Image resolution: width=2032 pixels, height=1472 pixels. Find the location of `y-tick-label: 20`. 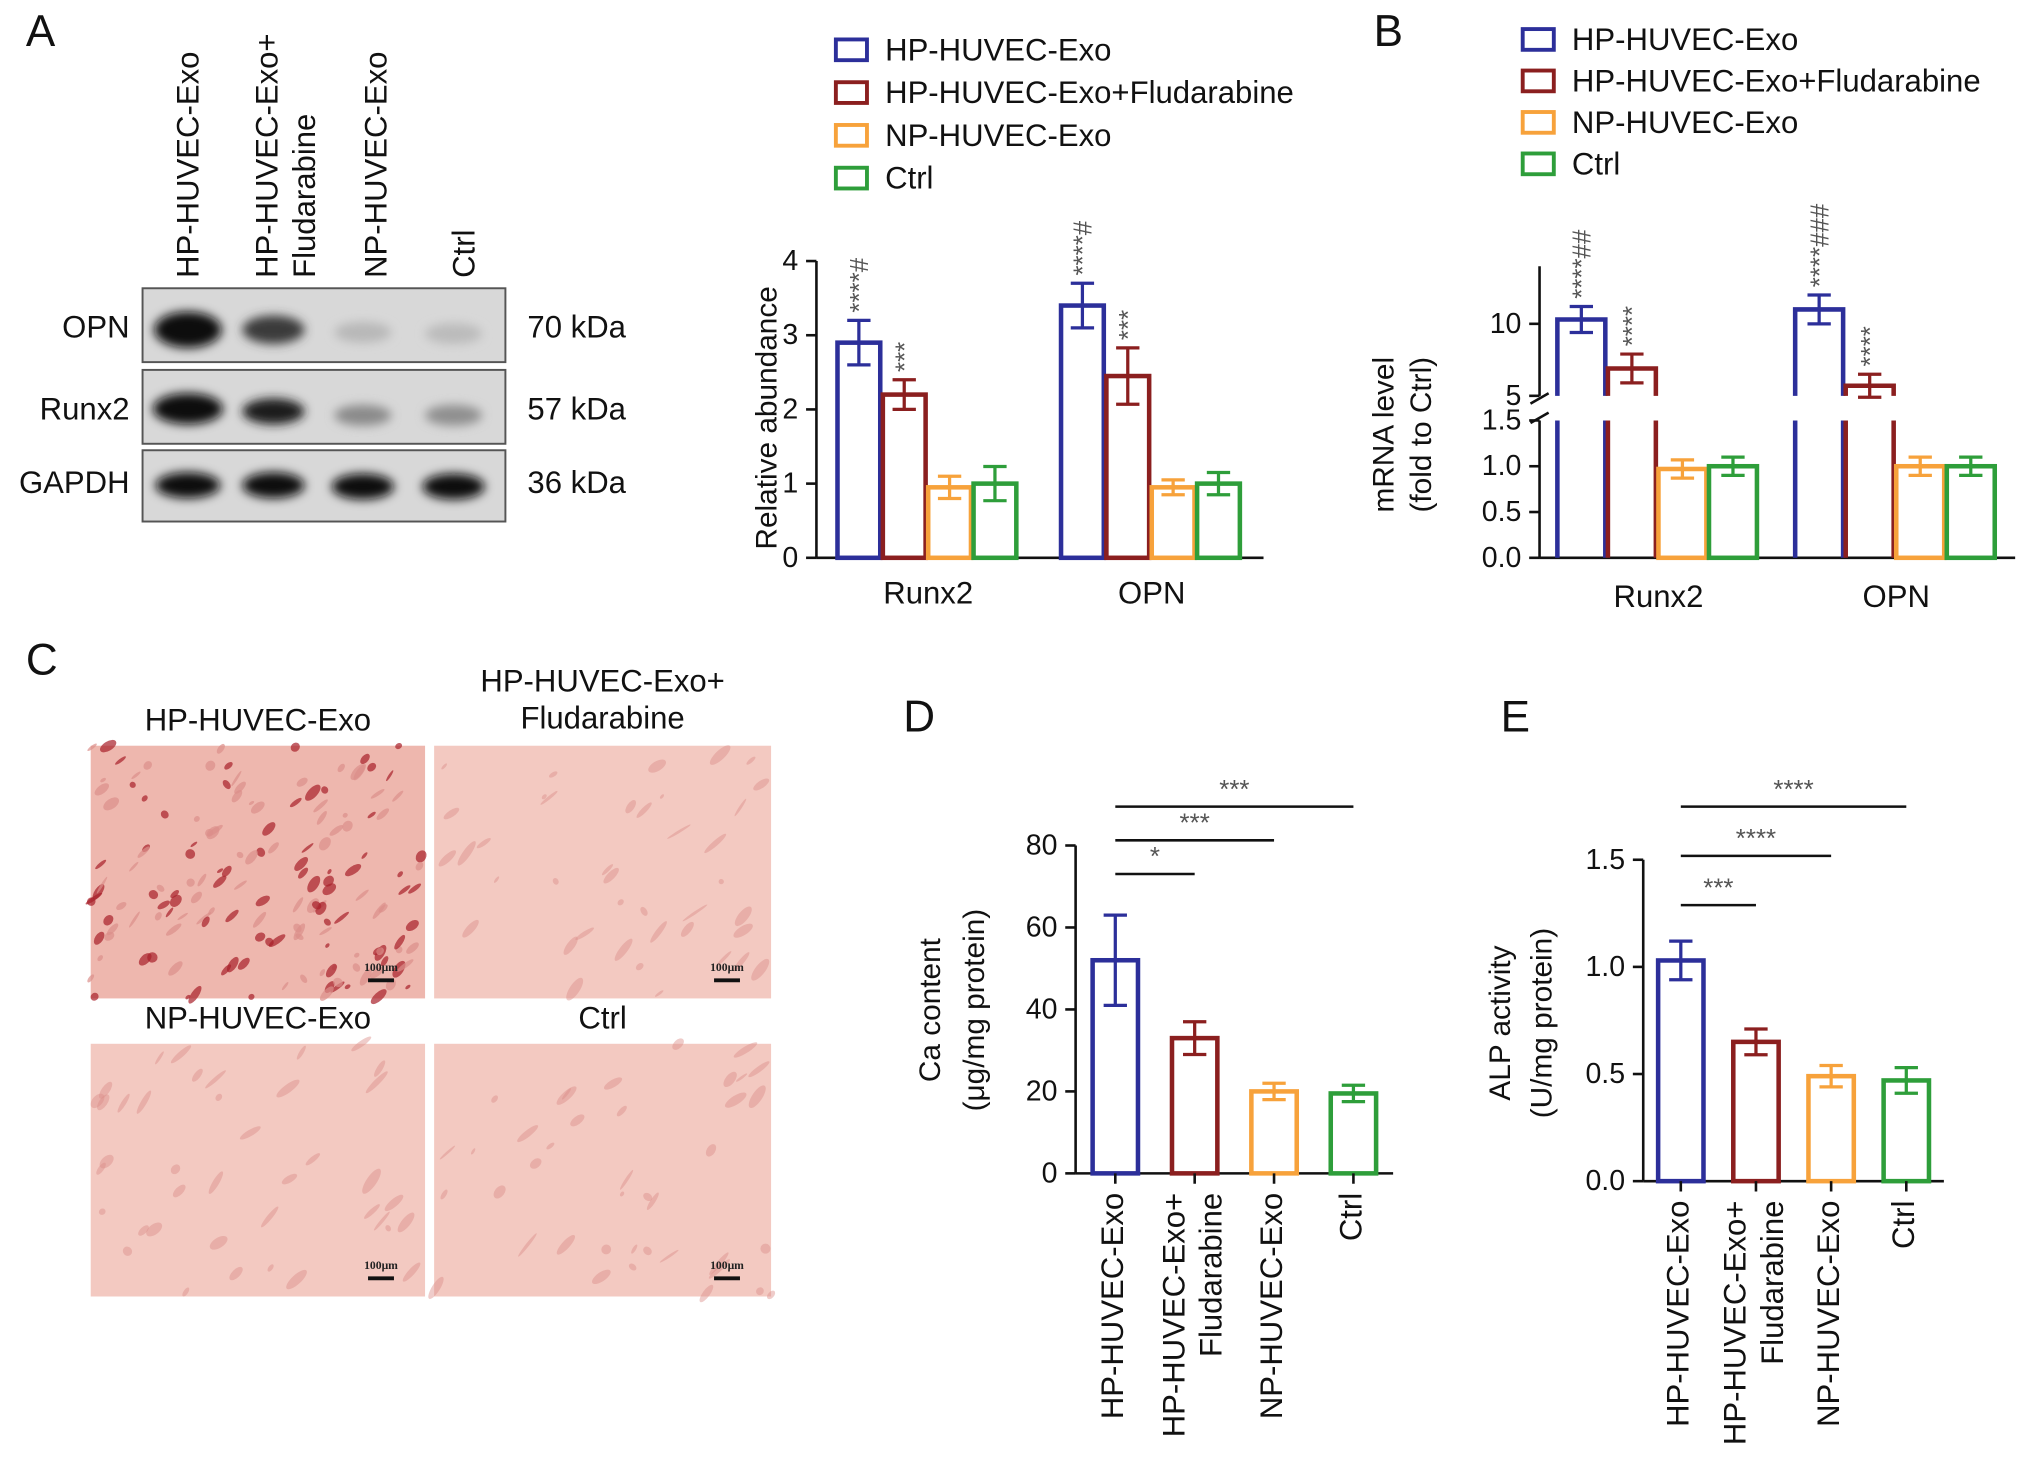

y-tick-label: 20 is located at coordinates (1042, 1091).